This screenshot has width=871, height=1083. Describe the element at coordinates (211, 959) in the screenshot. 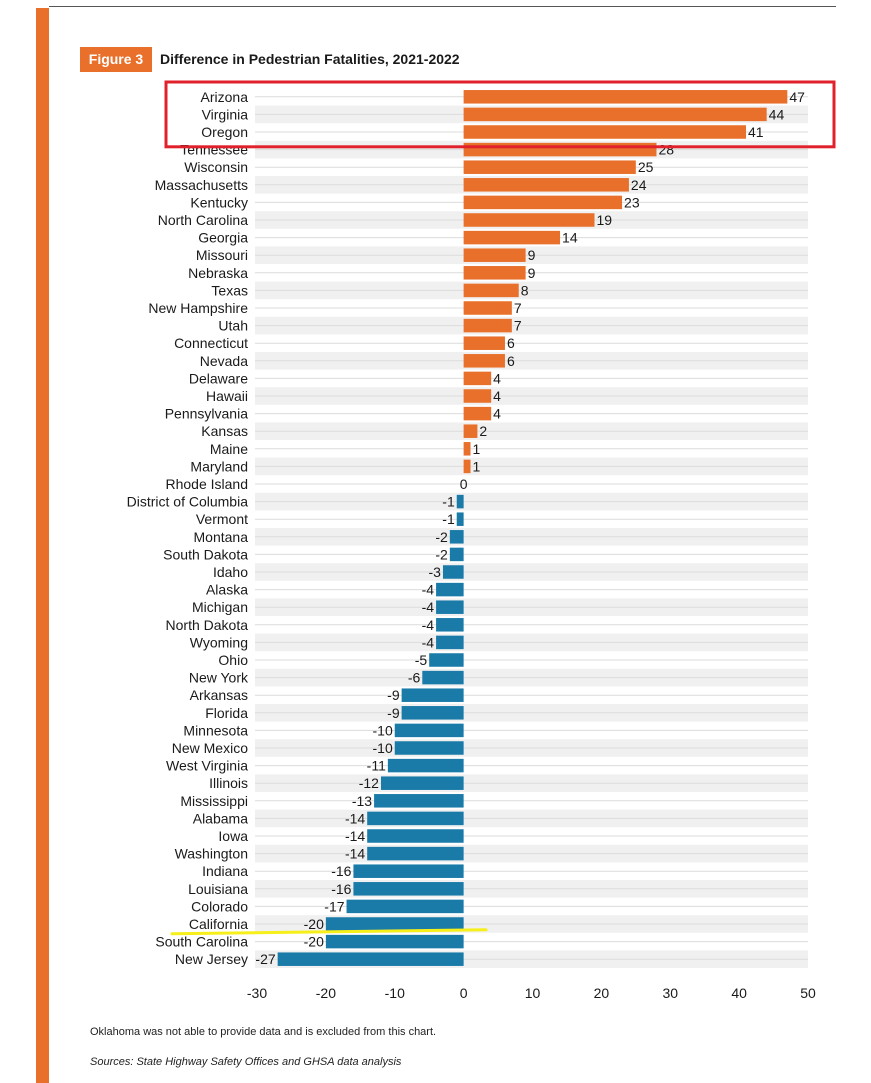

I see `category-label: New Jersey` at that location.